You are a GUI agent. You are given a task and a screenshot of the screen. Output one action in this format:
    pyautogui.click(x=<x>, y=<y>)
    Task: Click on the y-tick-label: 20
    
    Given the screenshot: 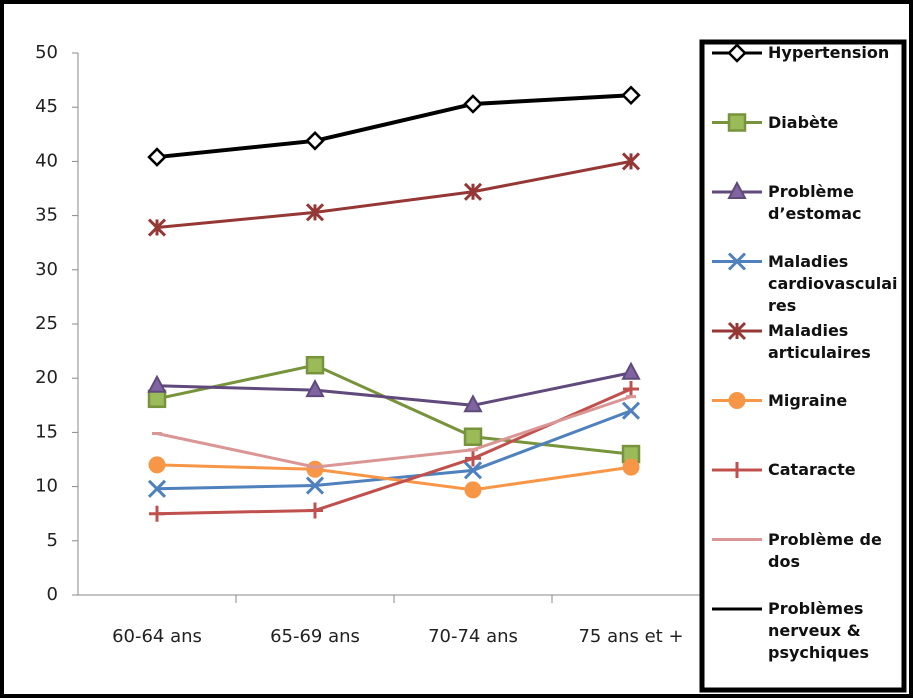 What is the action you would take?
    pyautogui.click(x=46, y=377)
    